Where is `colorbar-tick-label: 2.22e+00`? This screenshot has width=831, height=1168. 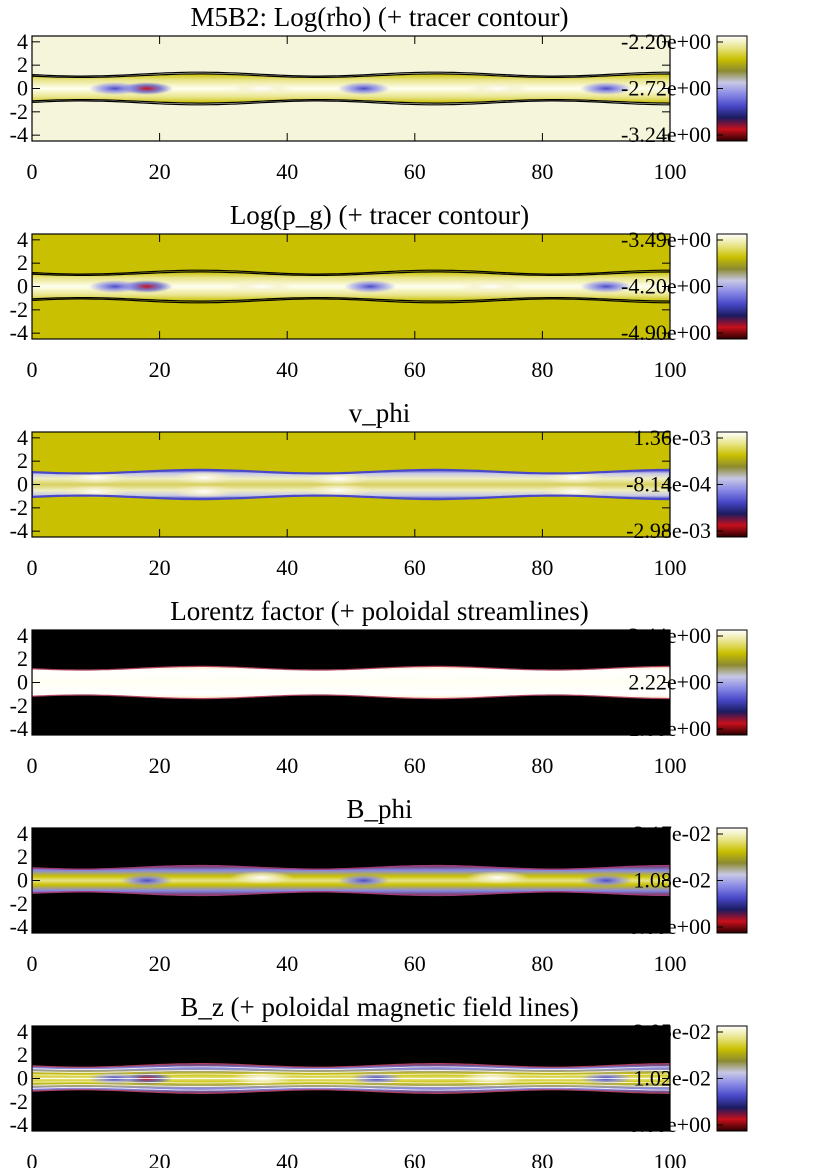 colorbar-tick-label: 2.22e+00 is located at coordinates (669, 682).